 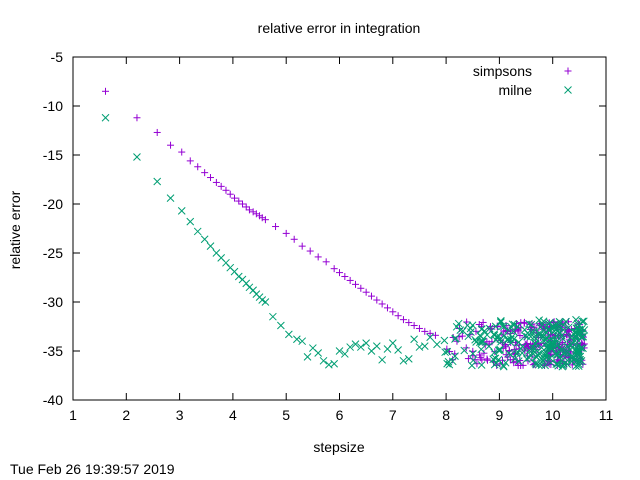 What do you see at coordinates (53, 253) in the screenshot?
I see `y-tick-label: -25` at bounding box center [53, 253].